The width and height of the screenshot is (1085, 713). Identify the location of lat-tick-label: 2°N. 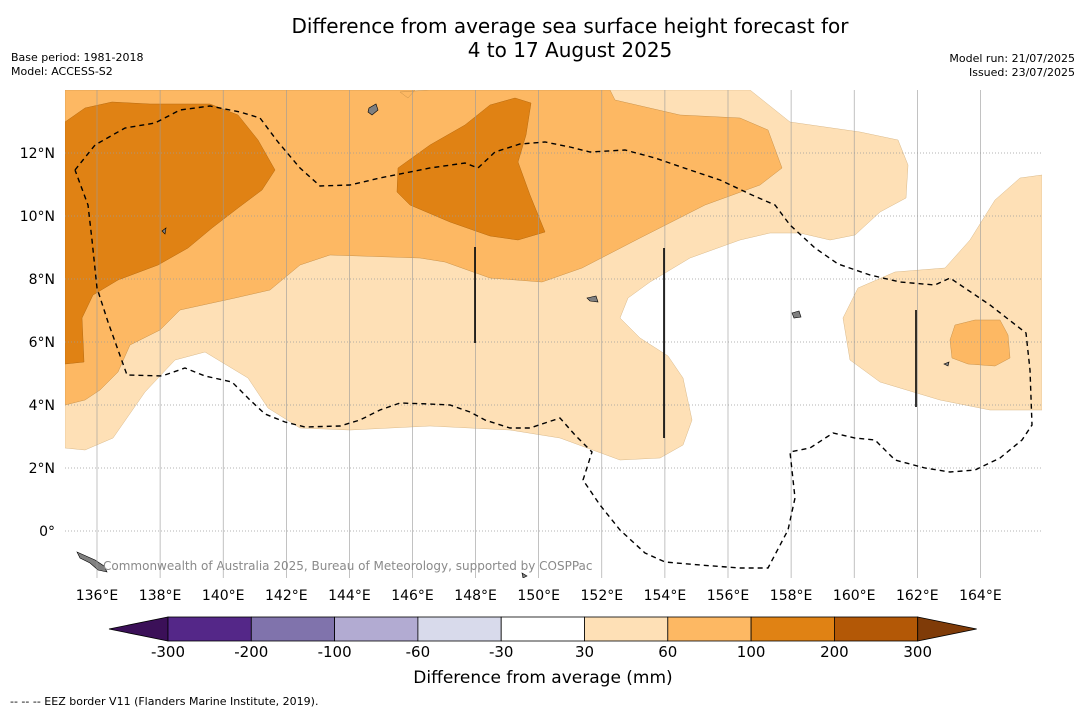
(42, 469).